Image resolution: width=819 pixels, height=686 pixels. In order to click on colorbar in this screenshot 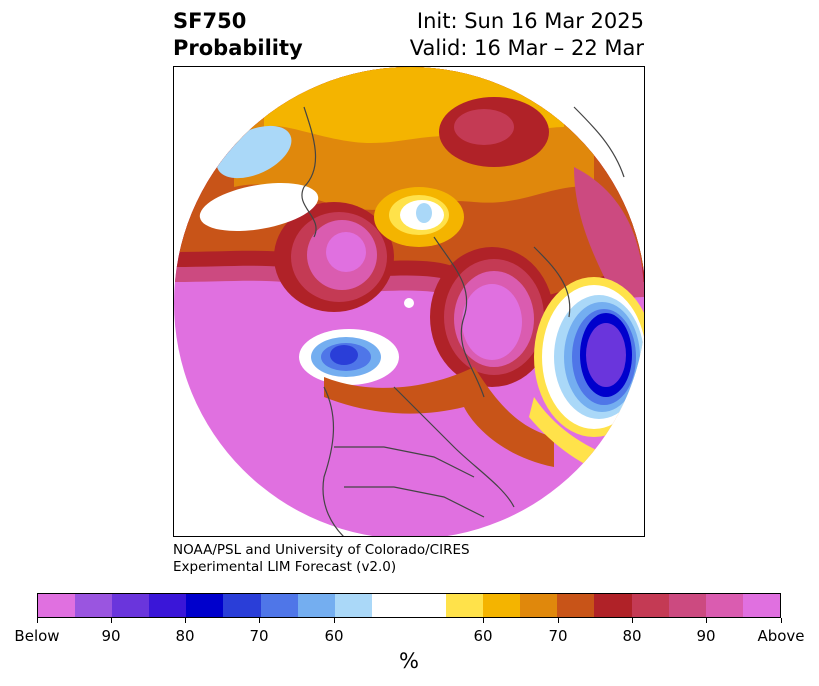, I will do `click(409, 605)`.